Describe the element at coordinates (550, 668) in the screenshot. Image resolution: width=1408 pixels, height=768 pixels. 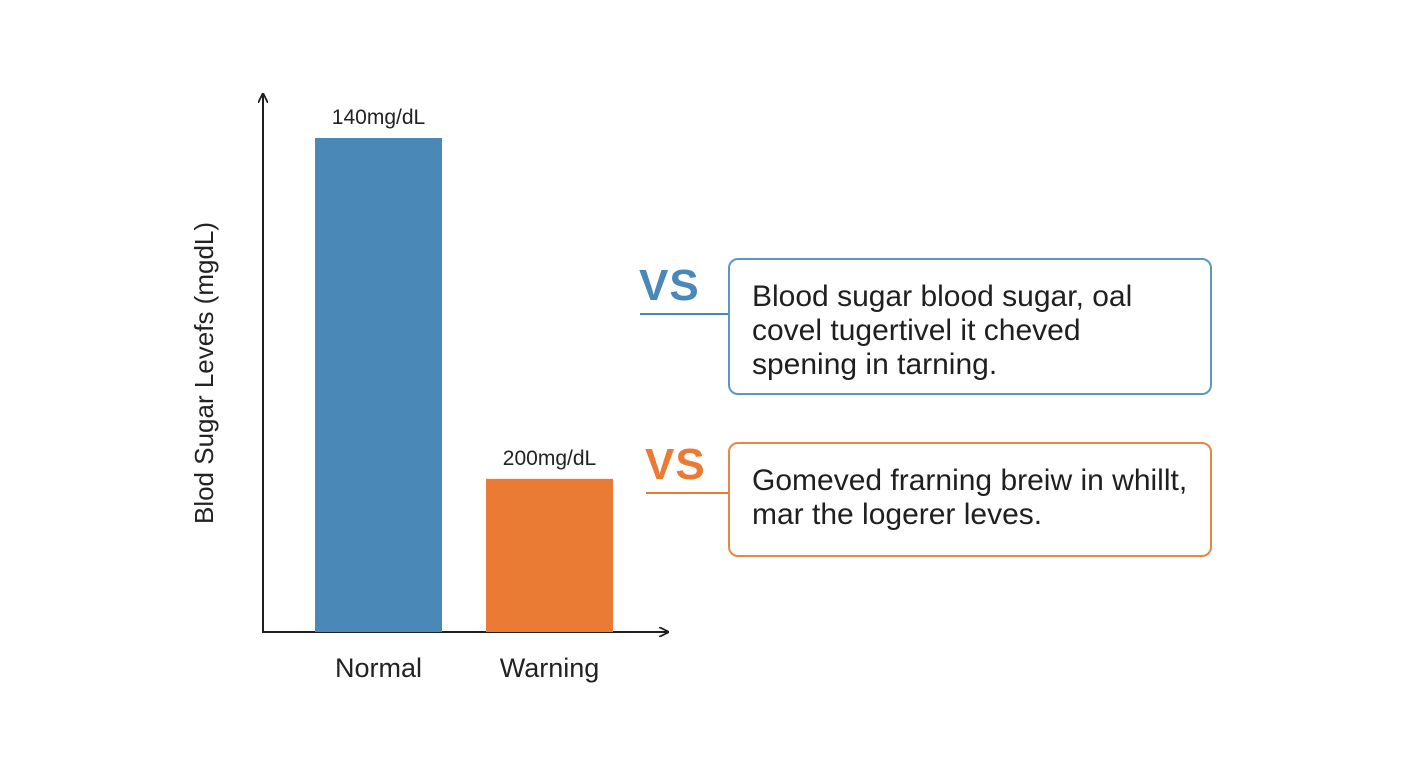
I see `category-label-warning: Warning` at that location.